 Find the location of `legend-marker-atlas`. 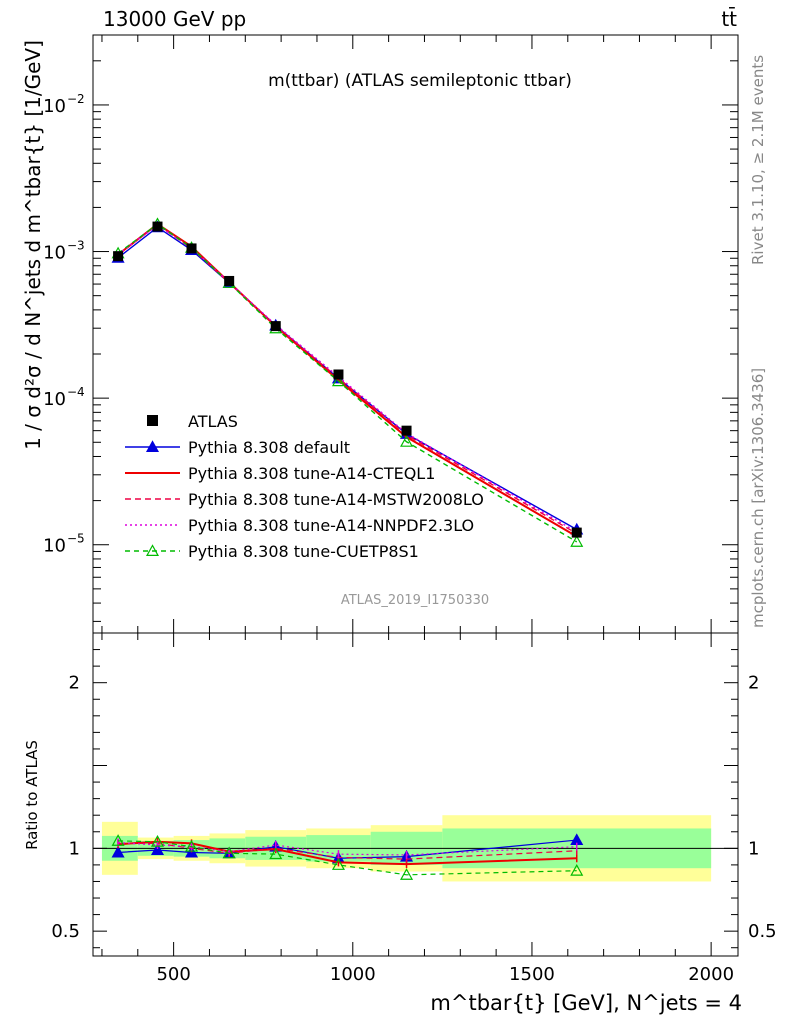

legend-marker-atlas is located at coordinates (152, 420).